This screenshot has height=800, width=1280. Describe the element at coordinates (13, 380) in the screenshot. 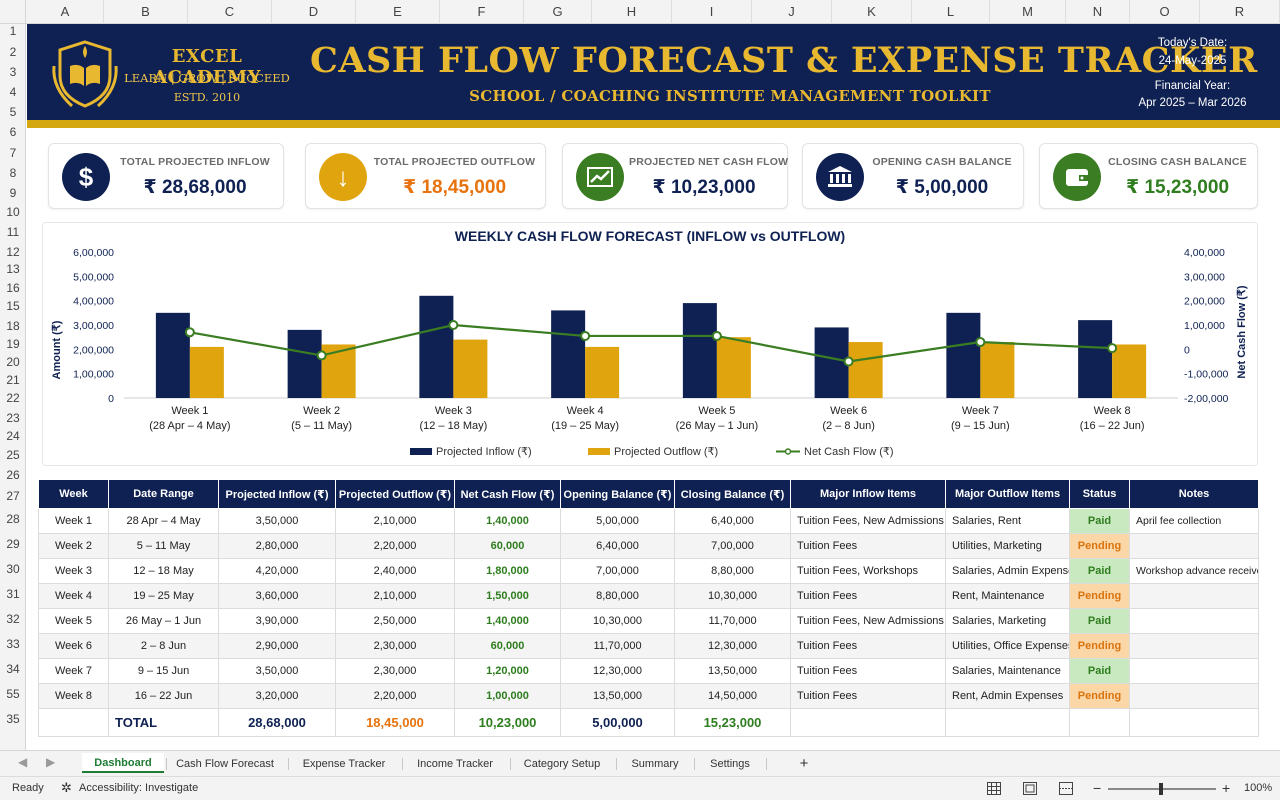

I see `row-header: 21` at that location.